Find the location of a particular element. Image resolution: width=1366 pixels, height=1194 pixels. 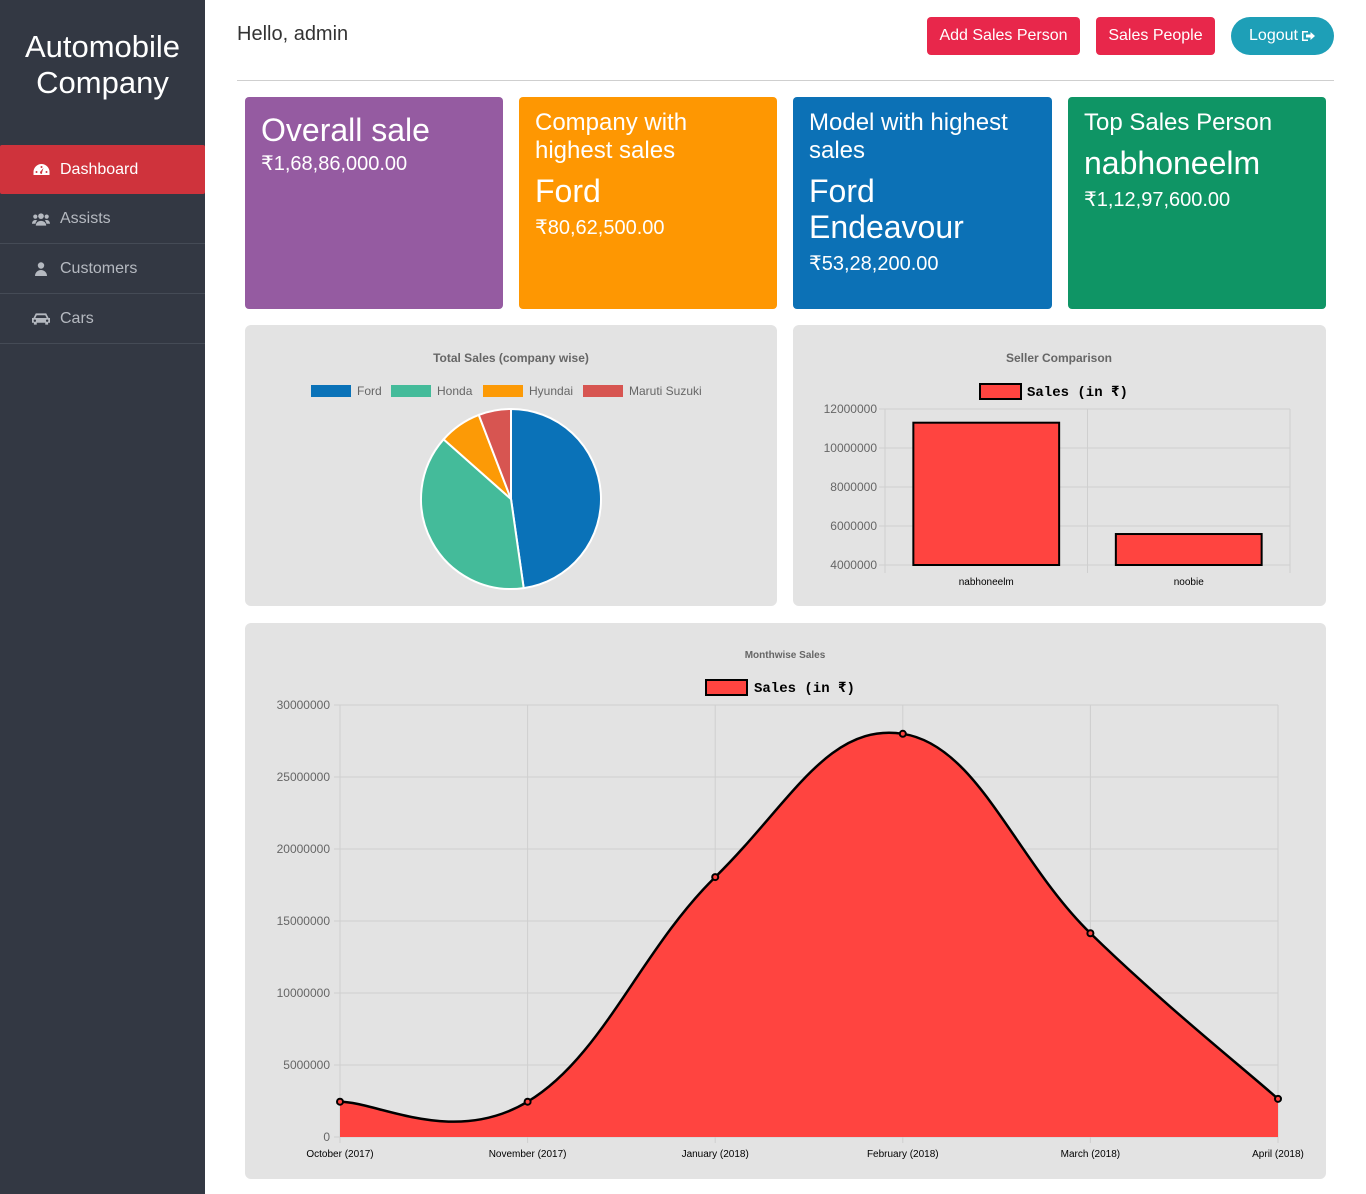

brand-line-2: Company is located at coordinates (102, 82).